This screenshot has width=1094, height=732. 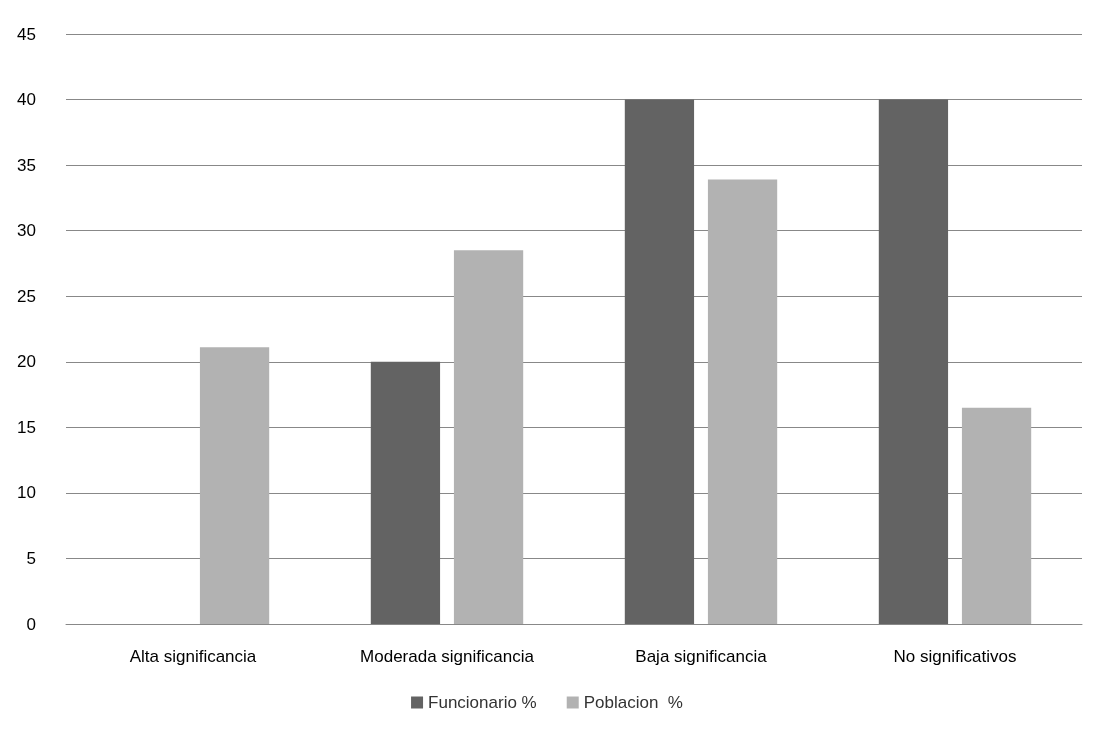 What do you see at coordinates (26, 427) in the screenshot?
I see `y-tick-label: 15` at bounding box center [26, 427].